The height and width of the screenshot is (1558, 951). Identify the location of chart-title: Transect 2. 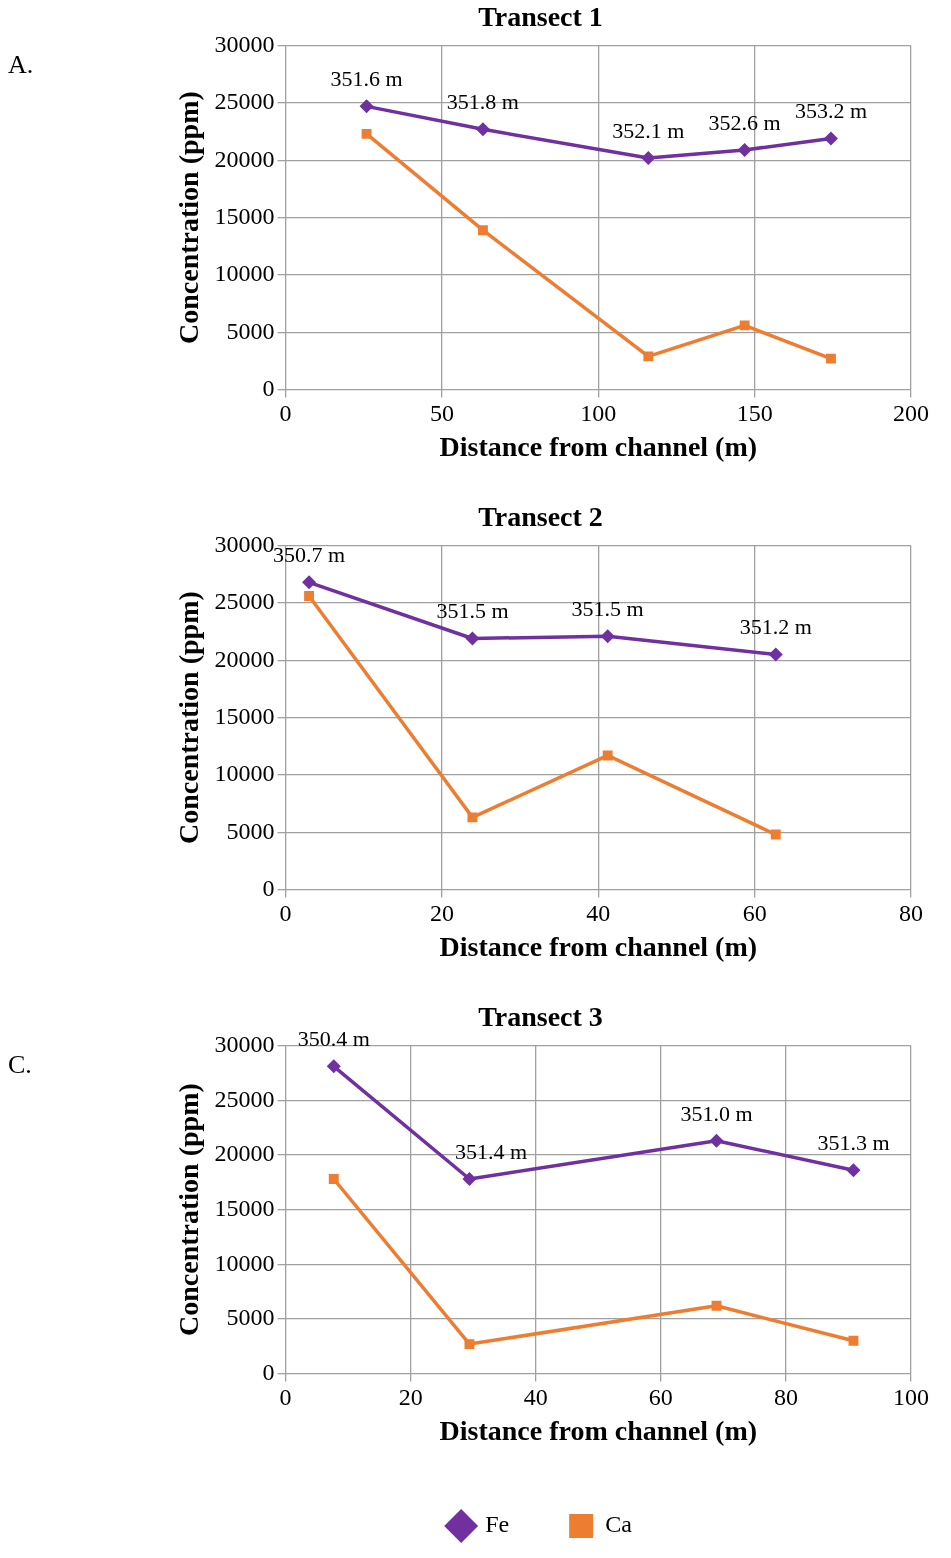
(540, 517).